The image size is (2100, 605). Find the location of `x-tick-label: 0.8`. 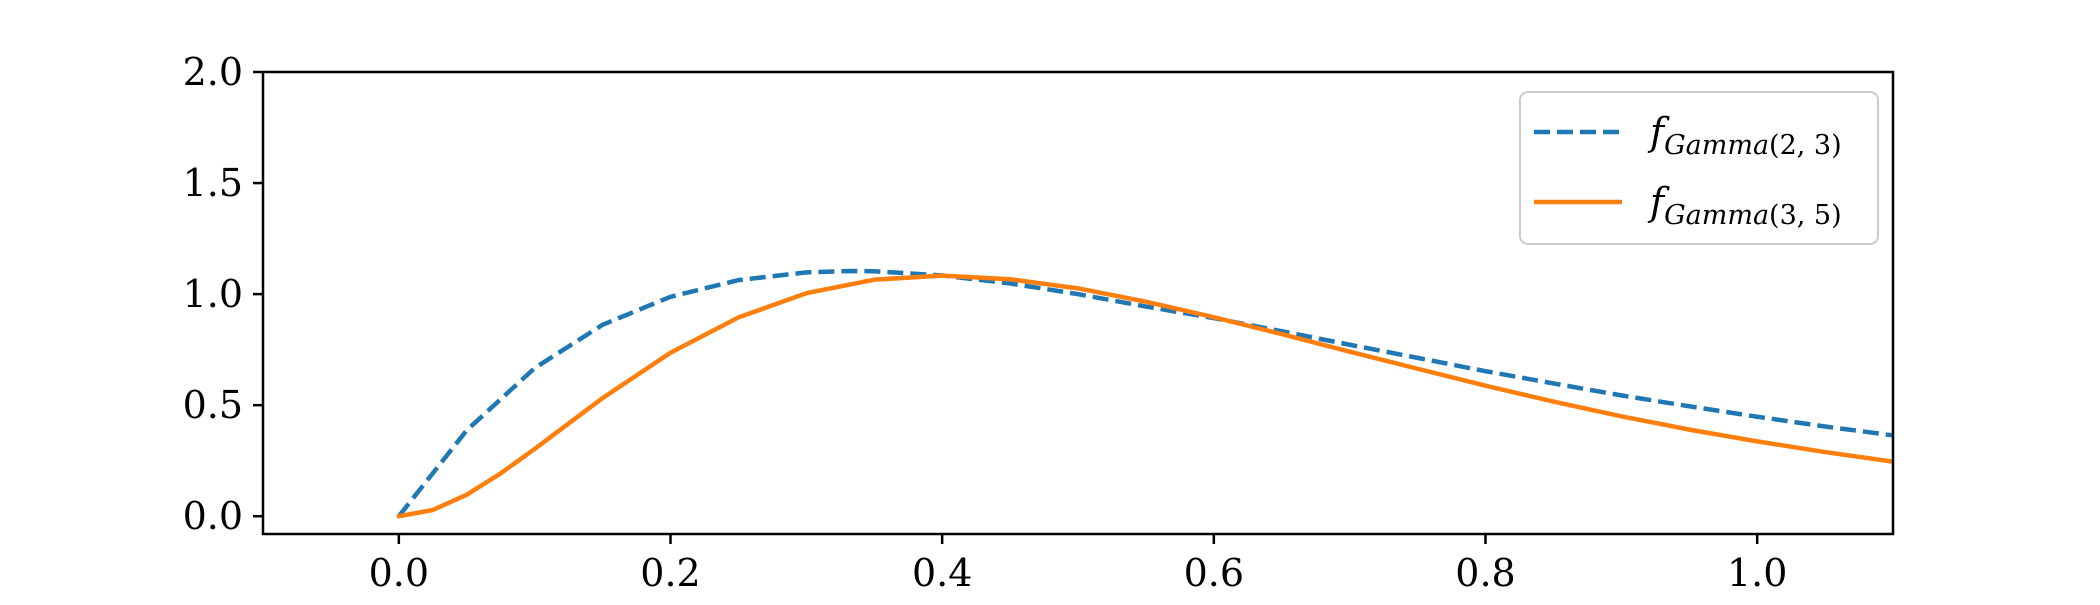

x-tick-label: 0.8 is located at coordinates (1485, 573).